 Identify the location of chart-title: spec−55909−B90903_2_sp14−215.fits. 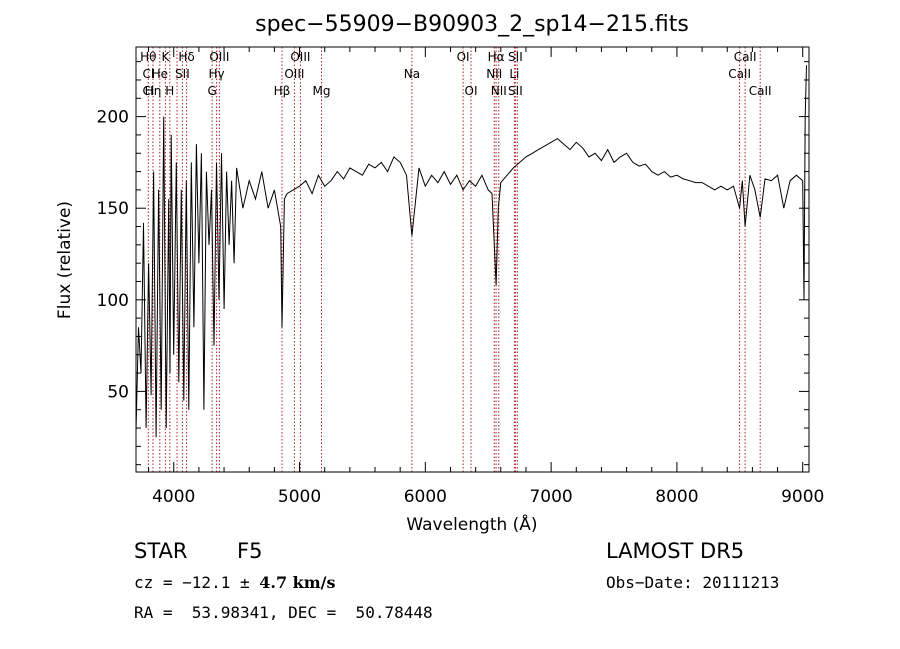
(472, 24).